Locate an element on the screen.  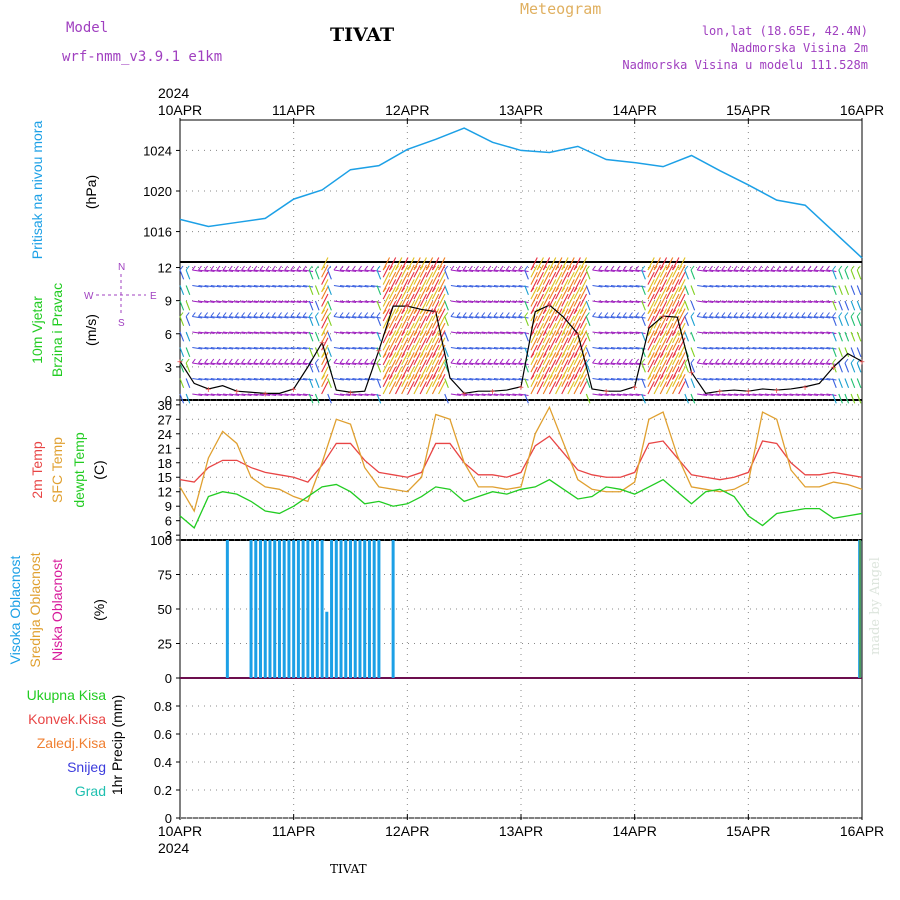
pressure-line is located at coordinates (521, 193).